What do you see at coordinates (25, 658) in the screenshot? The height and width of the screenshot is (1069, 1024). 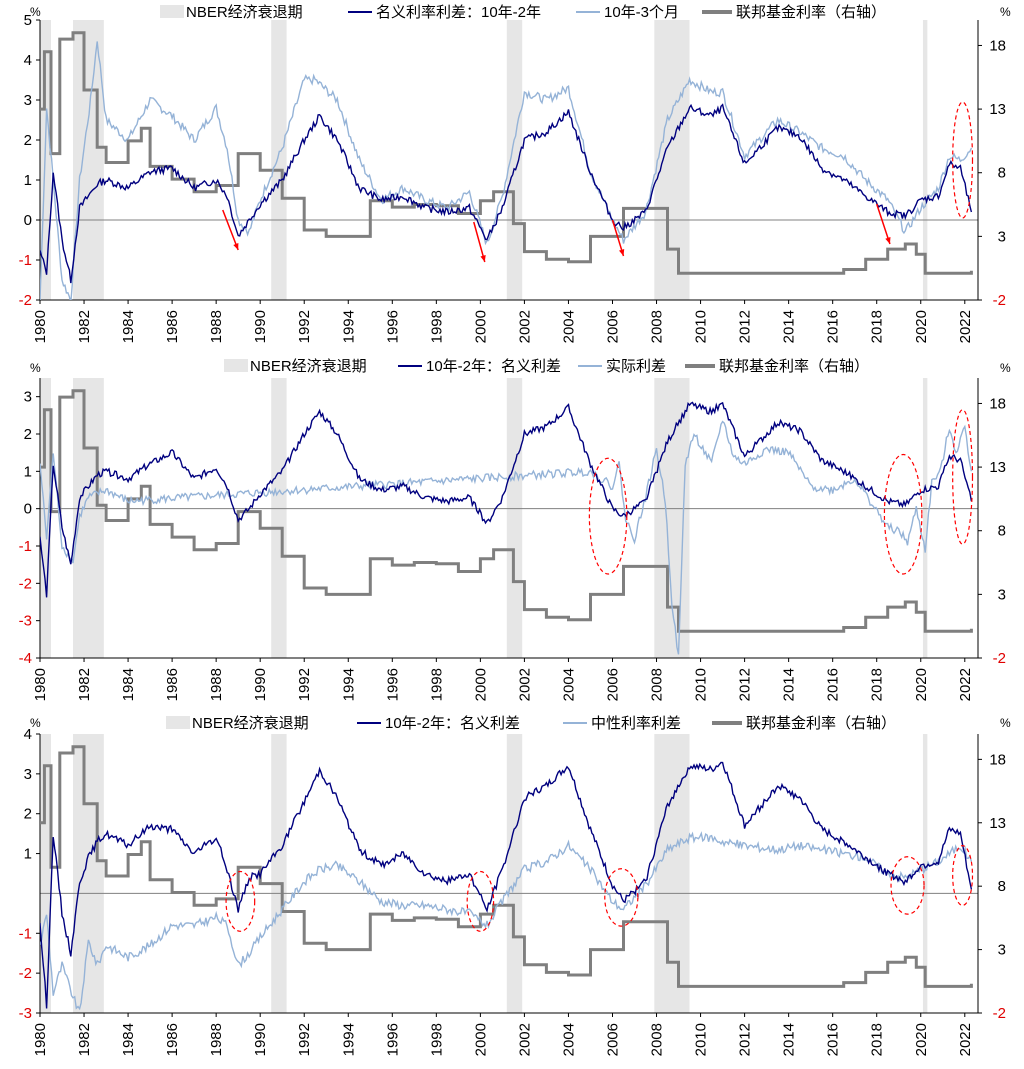 I see `left-tick-label: -4` at bounding box center [25, 658].